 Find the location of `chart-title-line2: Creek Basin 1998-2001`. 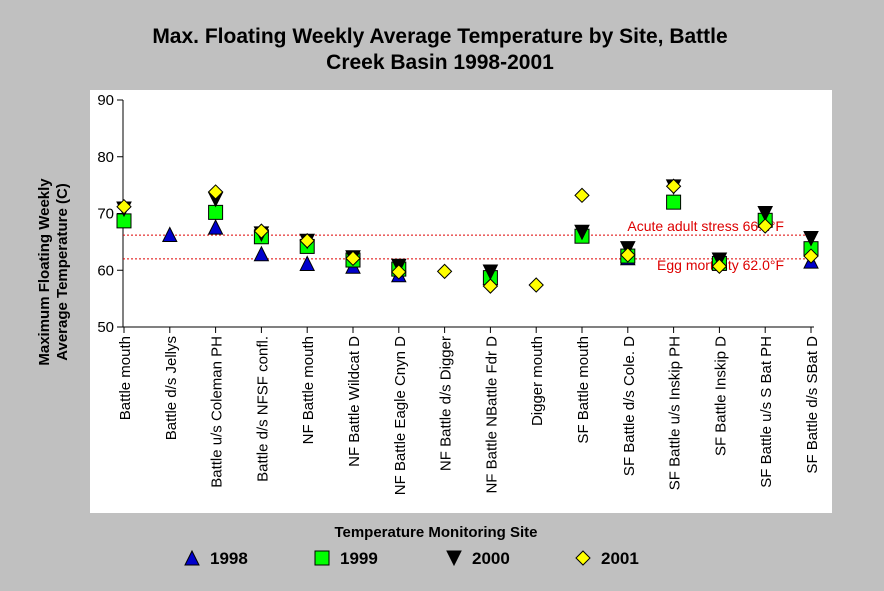

chart-title-line2: Creek Basin 1998-2001 is located at coordinates (440, 62).